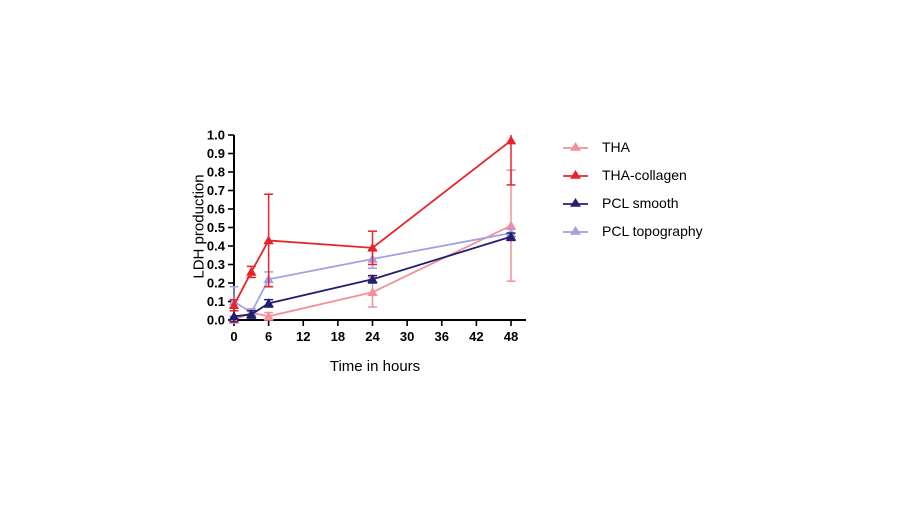 Image resolution: width=900 pixels, height=506 pixels. I want to click on svg-text: 1.0, so click(216, 135).